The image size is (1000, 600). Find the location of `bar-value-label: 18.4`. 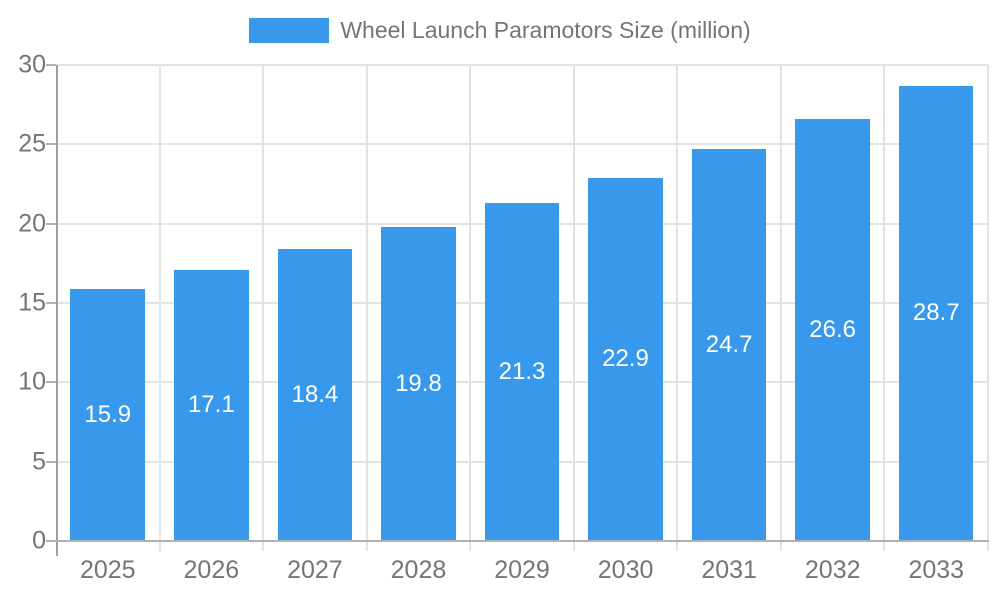

bar-value-label: 18.4 is located at coordinates (315, 395).